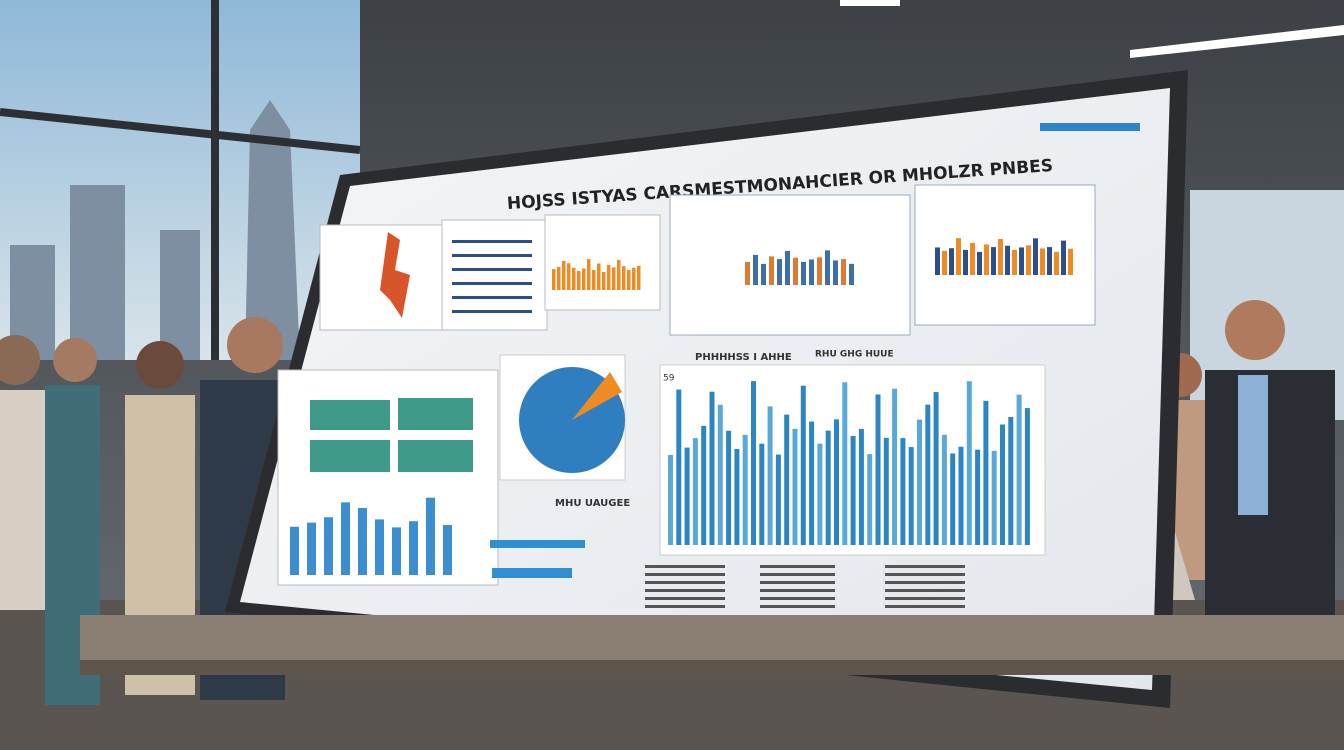 Image resolution: width=1344 pixels, height=750 pixels. What do you see at coordinates (870, 3) in the screenshot?
I see `ceiling-light` at bounding box center [870, 3].